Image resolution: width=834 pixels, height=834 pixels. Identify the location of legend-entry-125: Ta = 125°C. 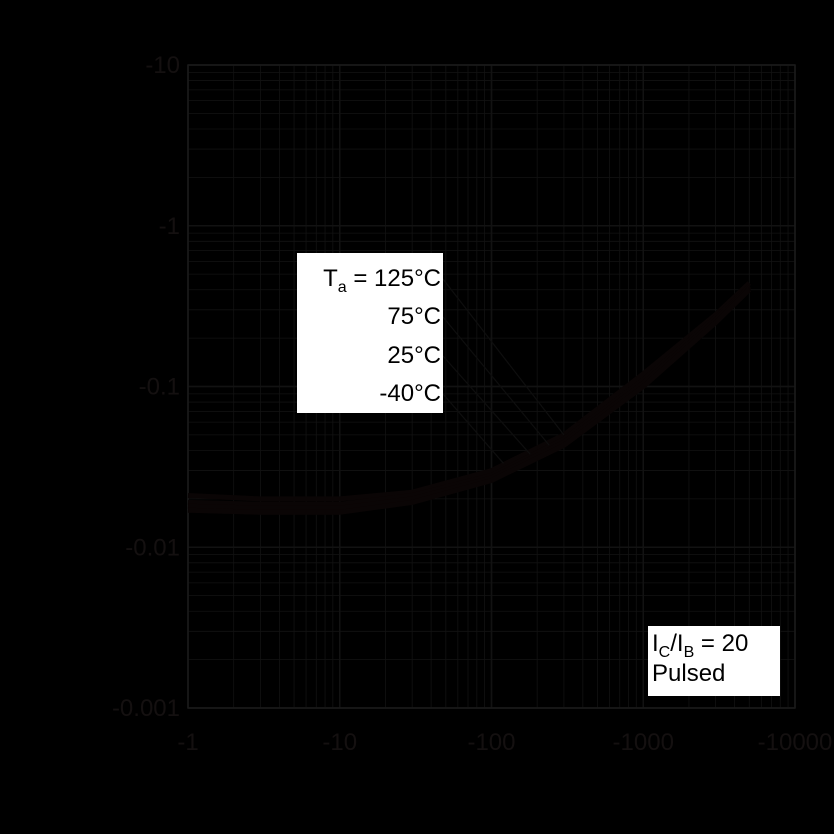
(382, 281).